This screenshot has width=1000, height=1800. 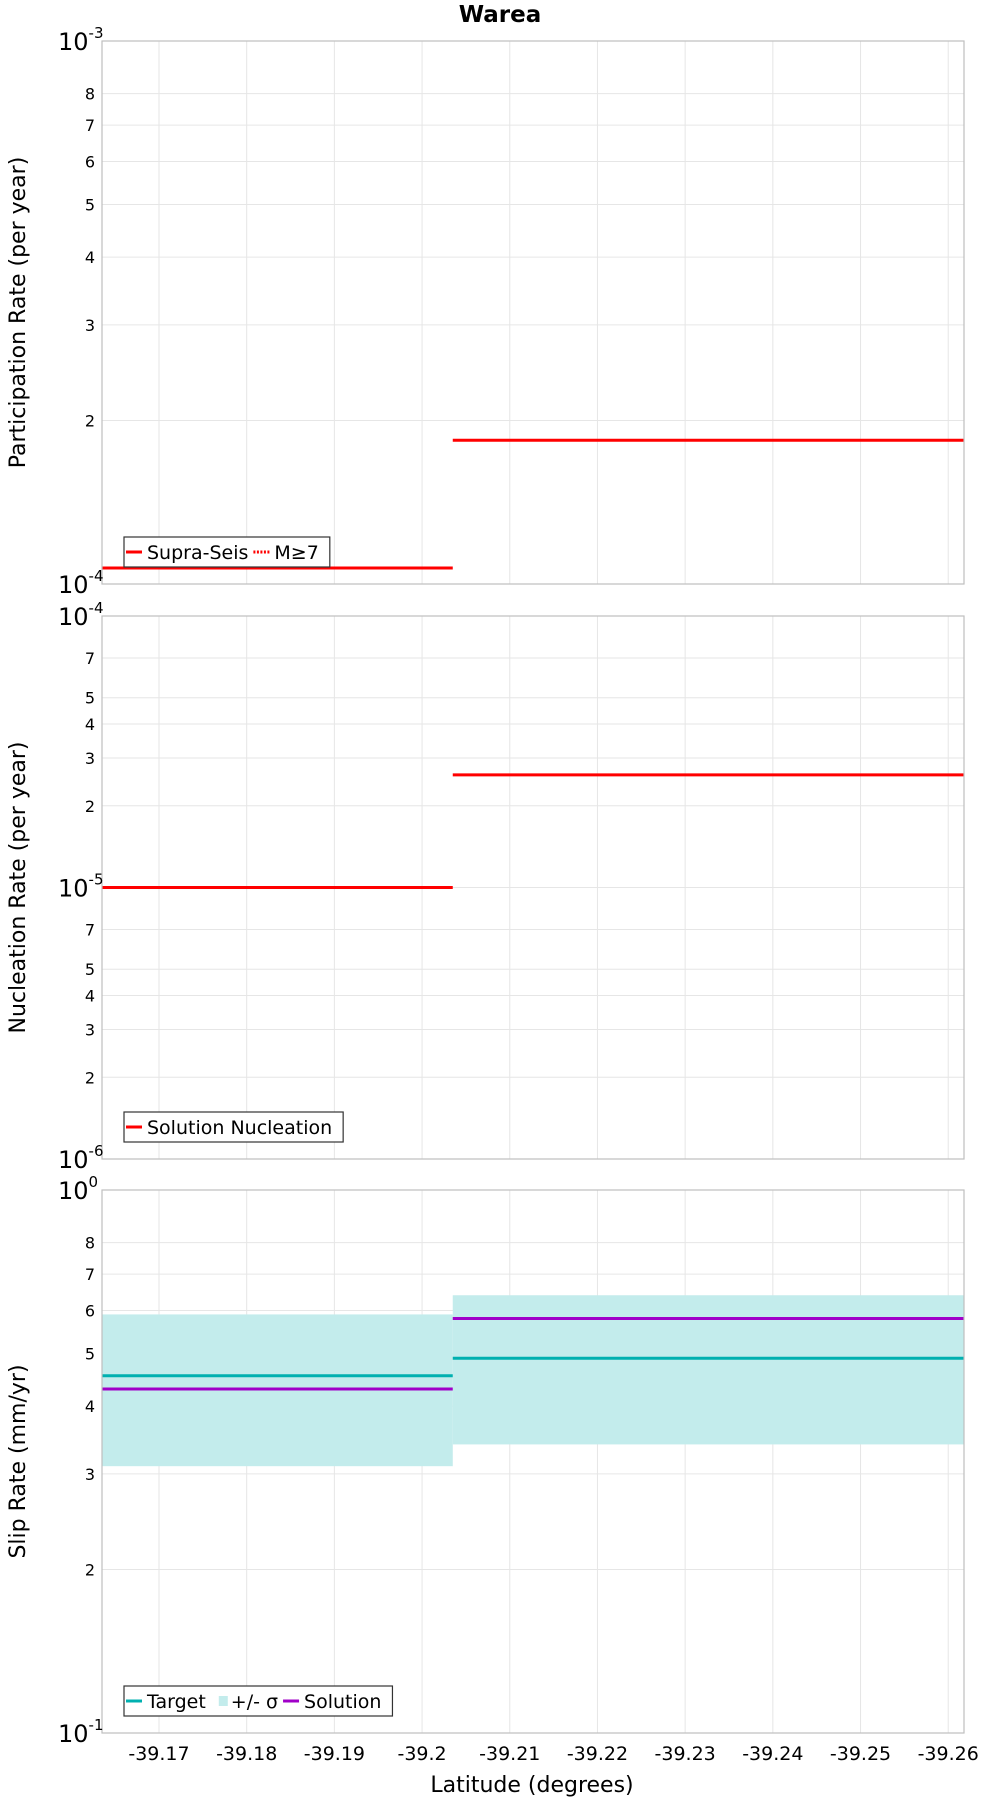 I want to click on x-tick-label: -39.22, so click(x=597, y=1754).